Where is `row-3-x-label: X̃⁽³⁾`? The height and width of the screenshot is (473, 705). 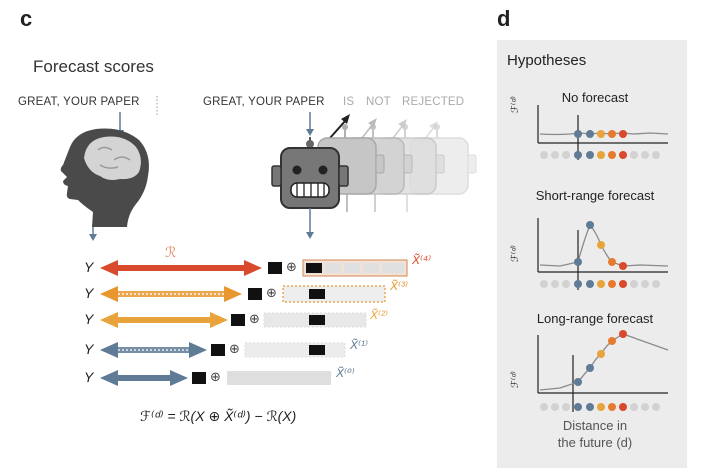 row-3-x-label: X̃⁽³⁾ is located at coordinates (399, 286).